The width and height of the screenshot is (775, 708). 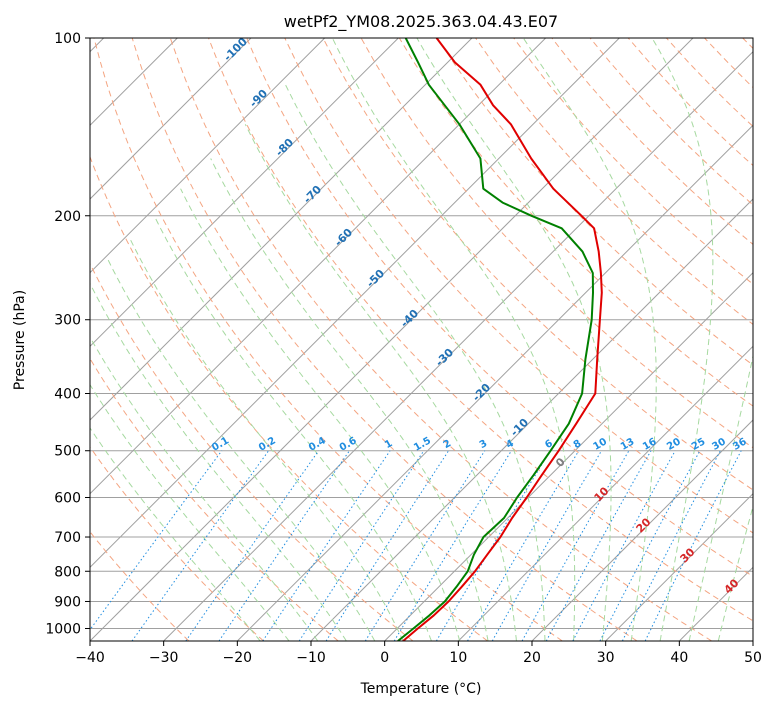 What do you see at coordinates (67, 538) in the screenshot?
I see `y-tick-label: 700` at bounding box center [67, 538].